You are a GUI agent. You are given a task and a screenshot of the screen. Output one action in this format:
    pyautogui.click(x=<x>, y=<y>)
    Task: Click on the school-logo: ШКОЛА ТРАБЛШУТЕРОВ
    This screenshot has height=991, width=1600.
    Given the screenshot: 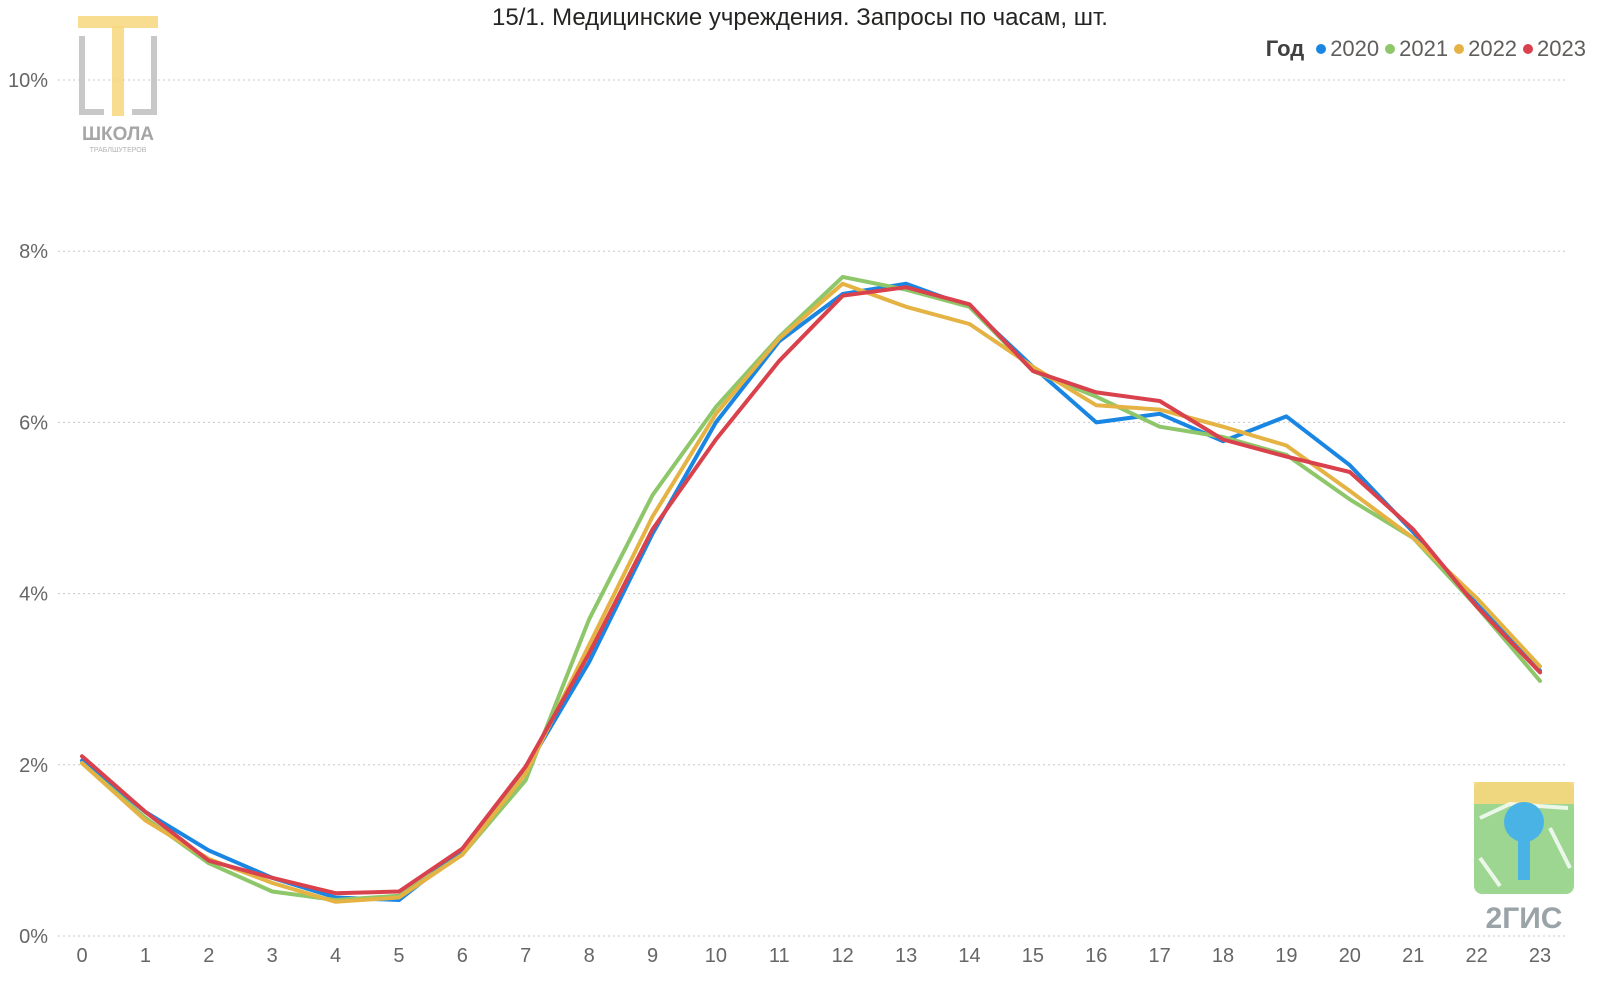 What is the action you would take?
    pyautogui.click(x=118, y=85)
    